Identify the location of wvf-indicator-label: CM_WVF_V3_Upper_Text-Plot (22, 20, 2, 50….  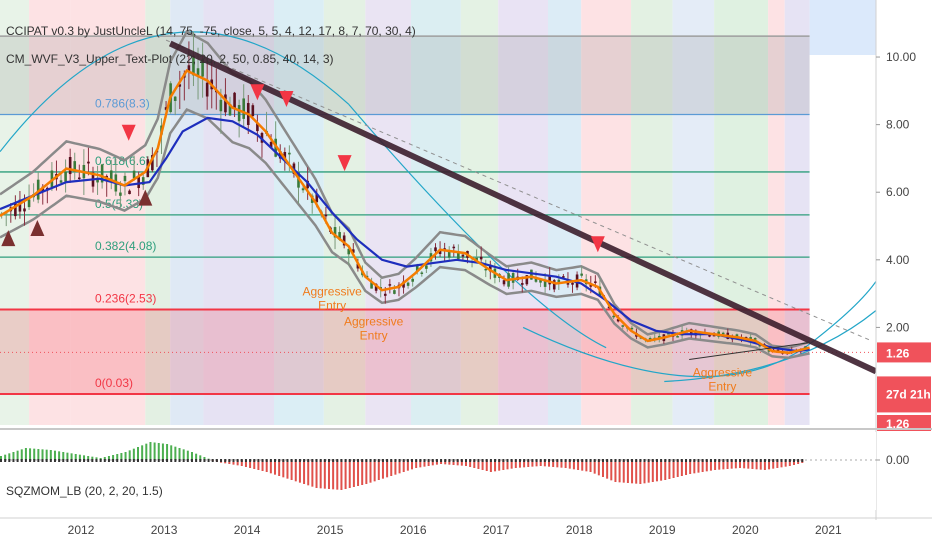
(170, 59).